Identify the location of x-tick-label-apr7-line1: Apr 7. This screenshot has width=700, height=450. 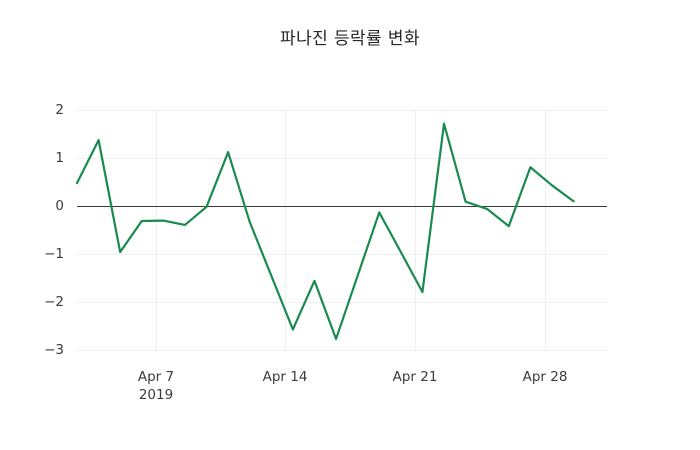
(156, 377).